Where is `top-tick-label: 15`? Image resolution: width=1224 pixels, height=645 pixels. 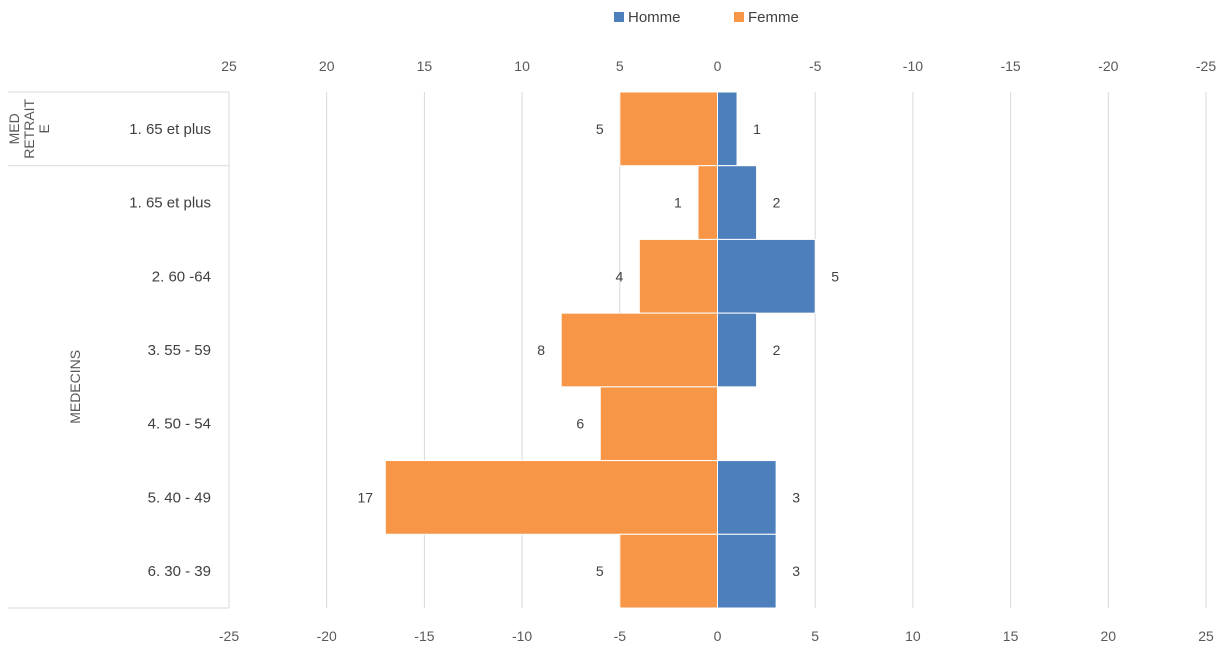 top-tick-label: 15 is located at coordinates (425, 66).